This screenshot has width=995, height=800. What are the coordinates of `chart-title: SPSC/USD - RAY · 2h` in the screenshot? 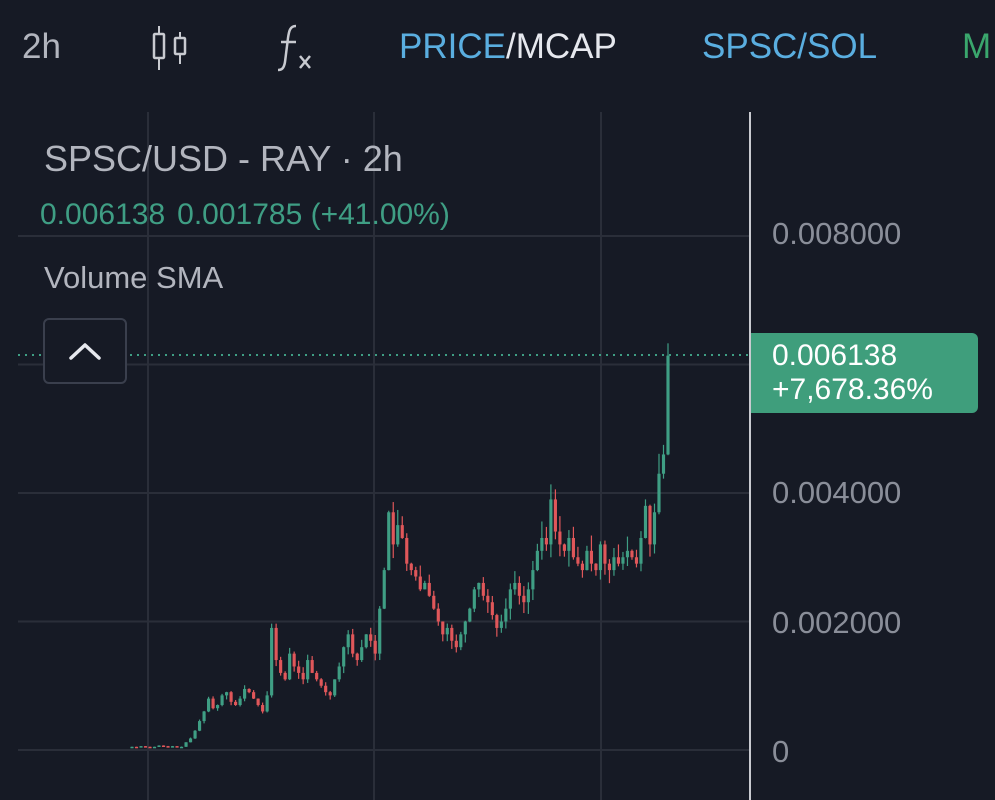 It's located at (223, 158).